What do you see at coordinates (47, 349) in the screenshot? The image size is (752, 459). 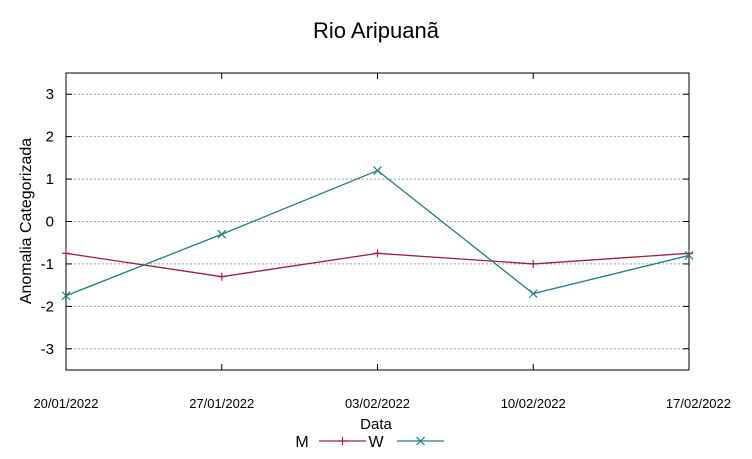 I see `y-tick-label: -3` at bounding box center [47, 349].